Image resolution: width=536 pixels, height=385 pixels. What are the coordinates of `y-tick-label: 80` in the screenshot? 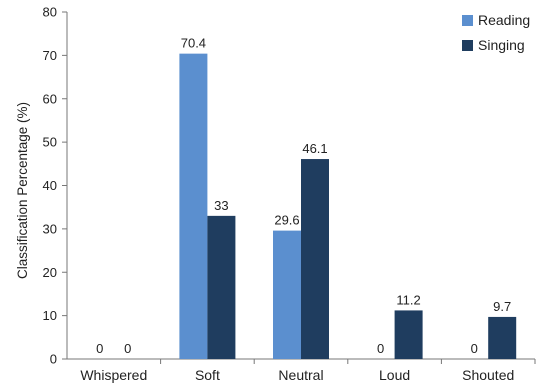 It's located at (50, 12).